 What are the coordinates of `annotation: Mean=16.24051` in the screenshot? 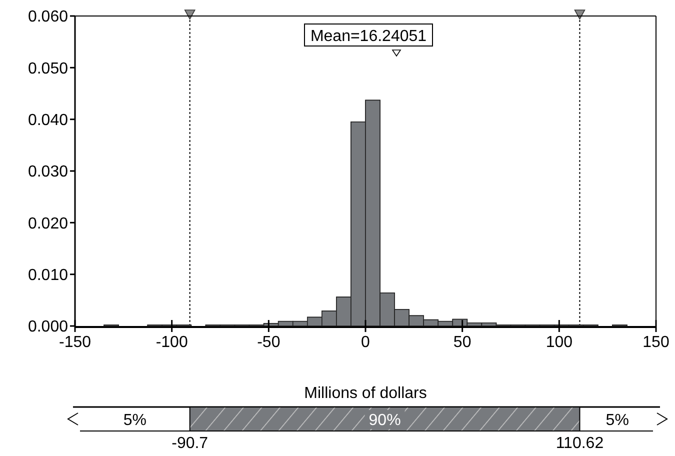 It's located at (368, 36).